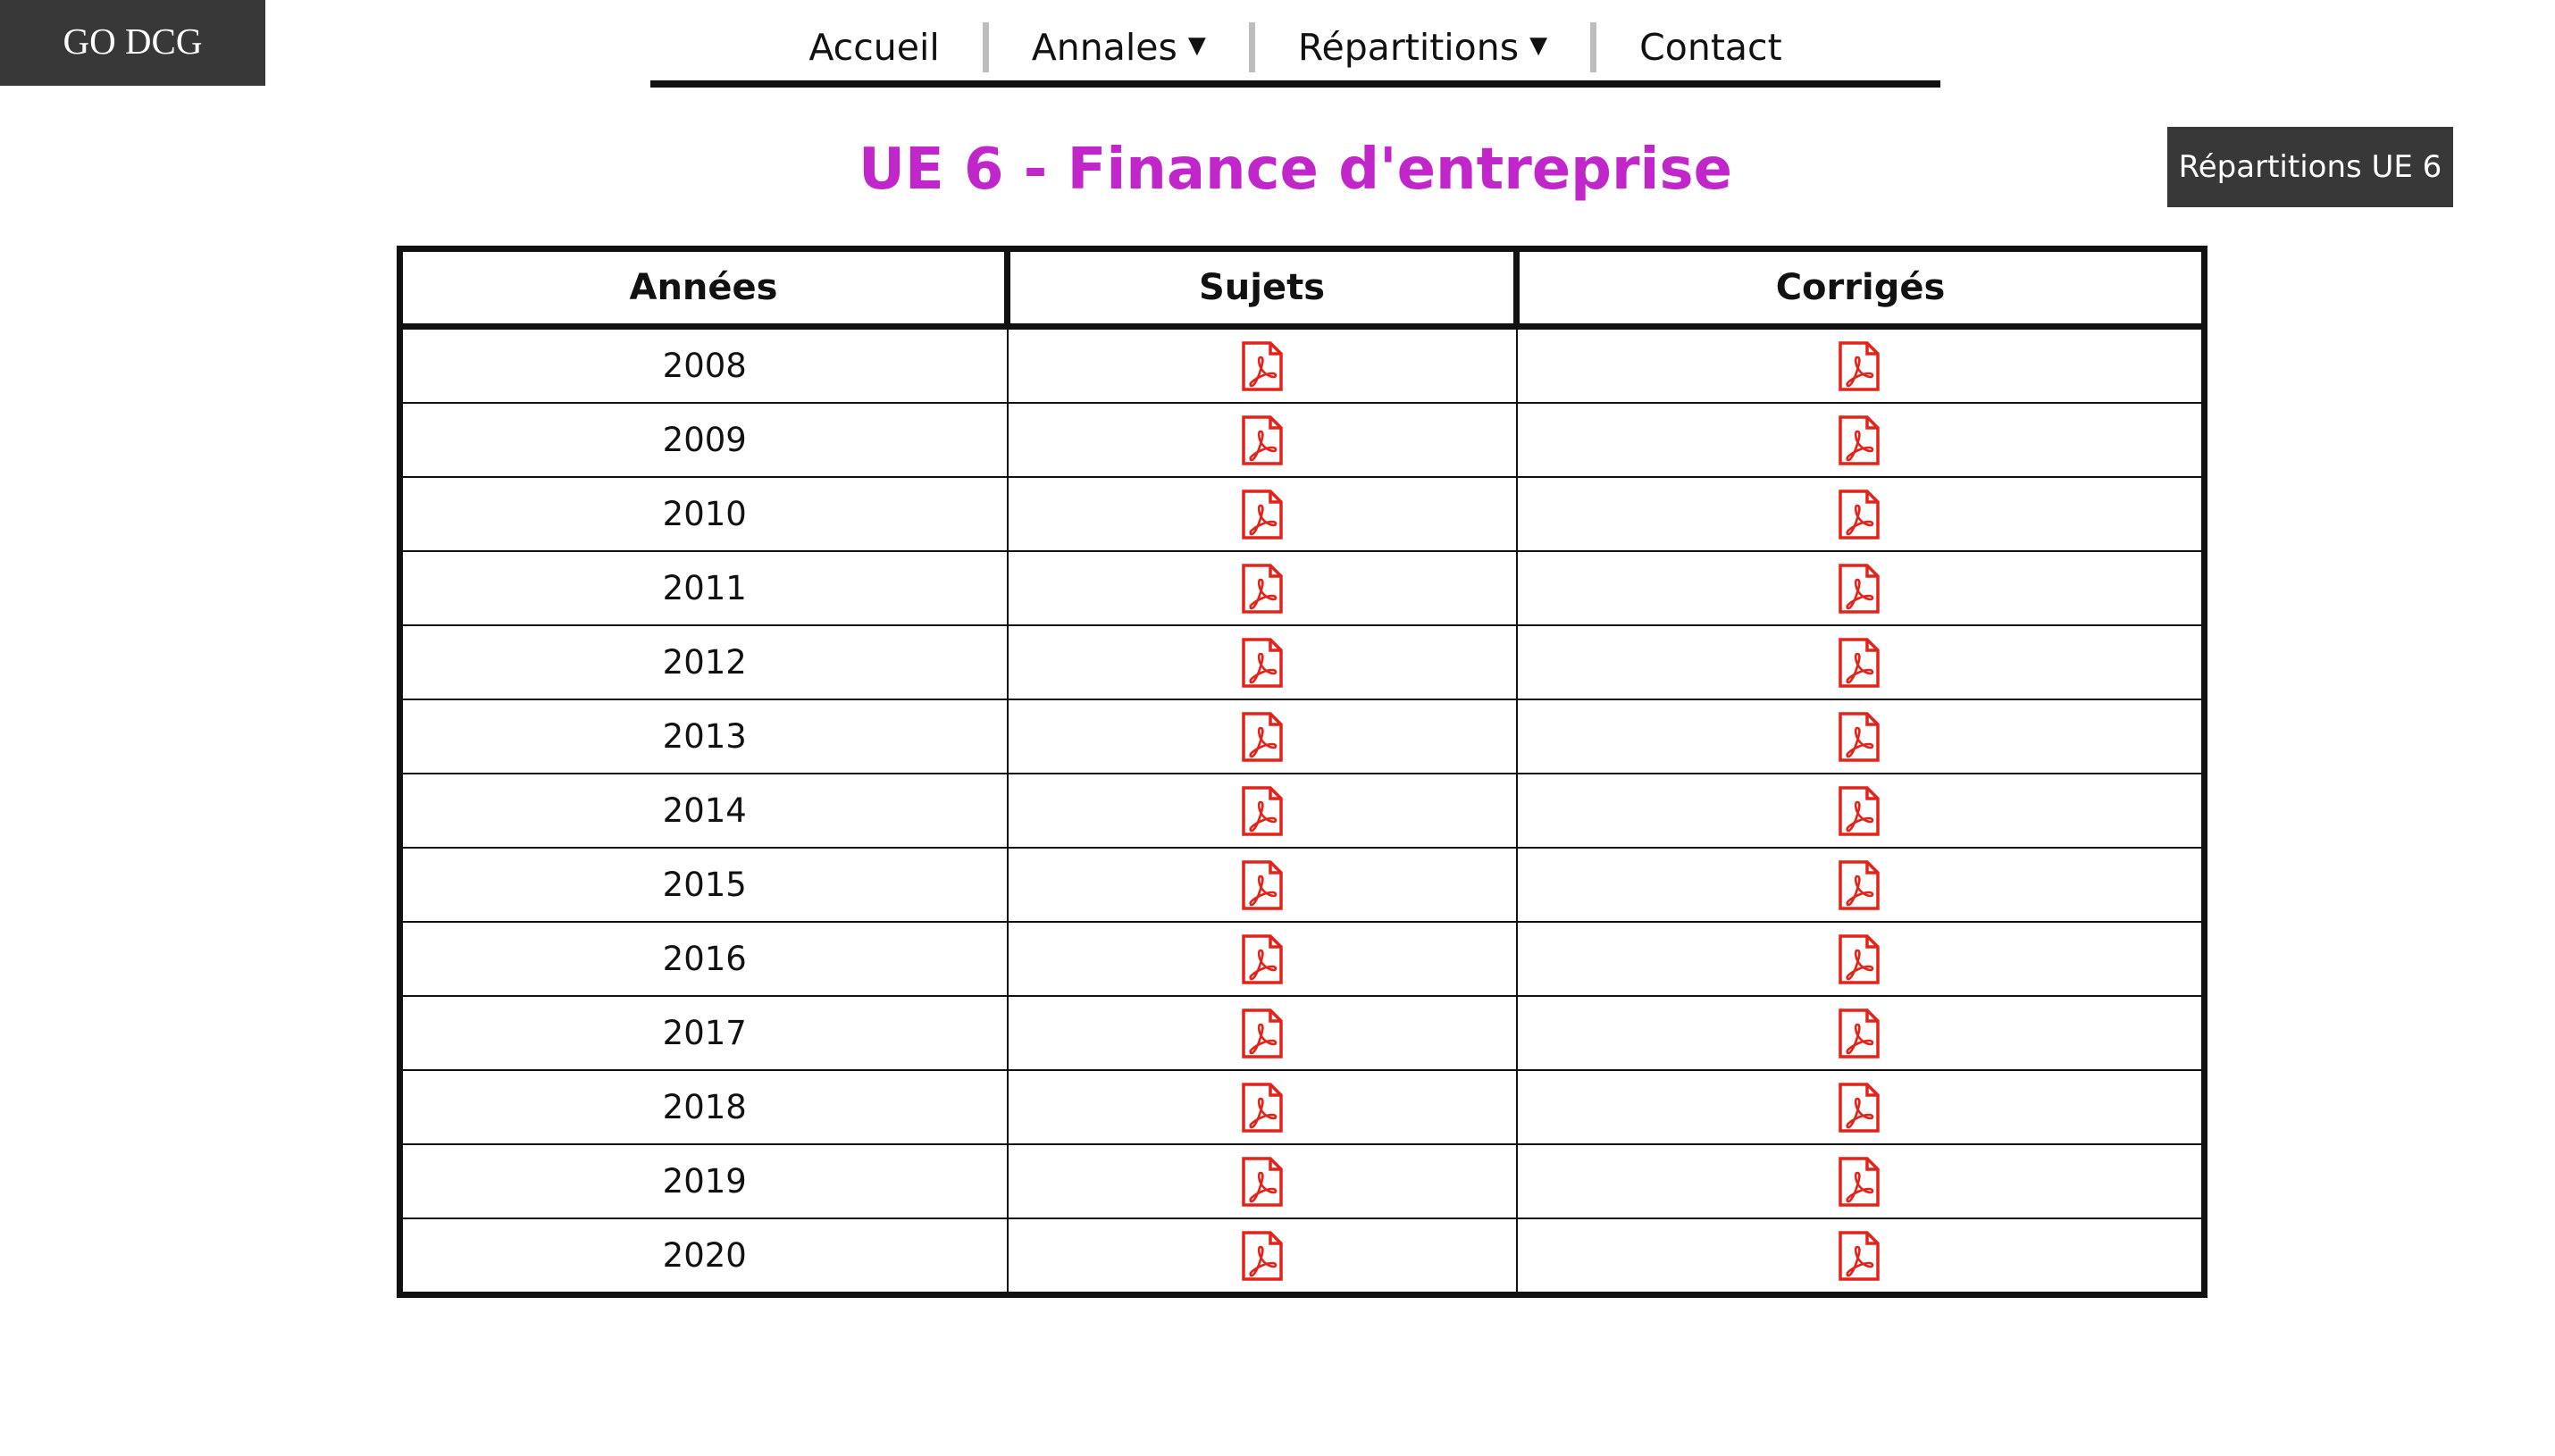  I want to click on nav-item-repartitions: Répartitions ▼, so click(1422, 47).